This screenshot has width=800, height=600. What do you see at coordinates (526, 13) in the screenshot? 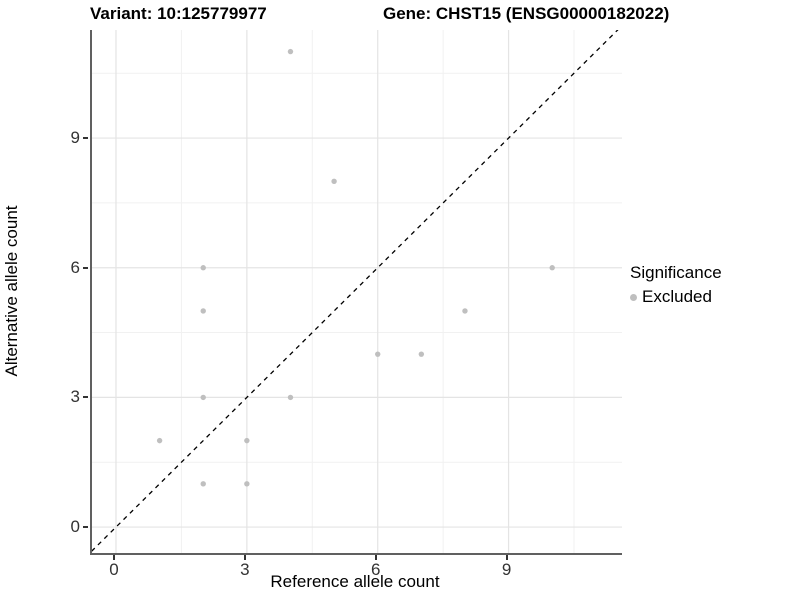
I see `gene-title: Gene: CHST15 (ENSG00000182022)` at bounding box center [526, 13].